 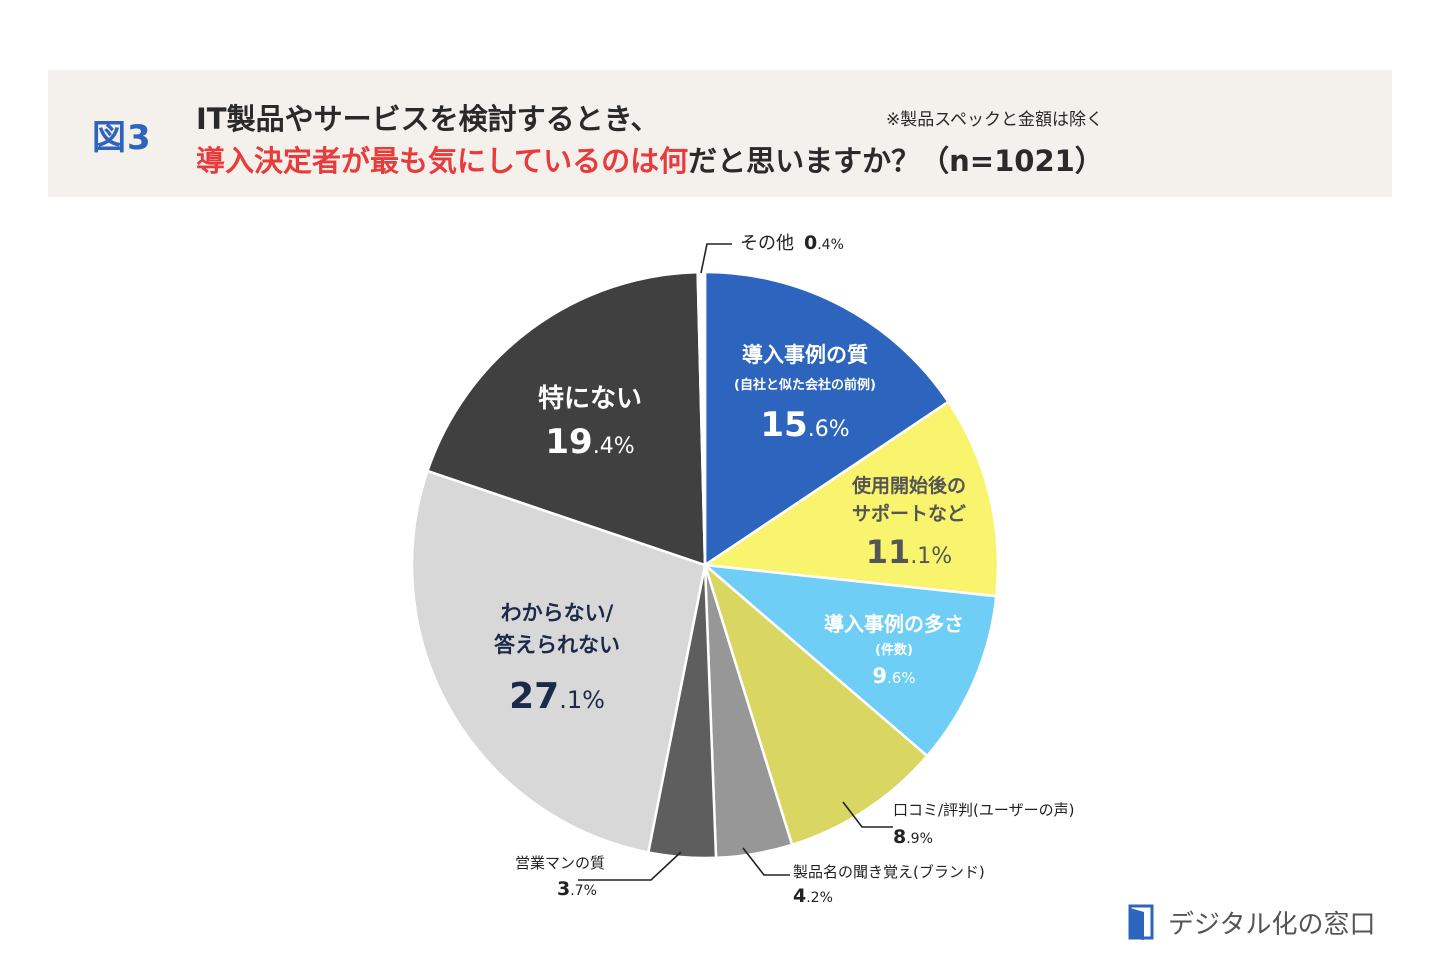 What do you see at coordinates (893, 676) in the screenshot?
I see `slice-value-label: 9.6%` at bounding box center [893, 676].